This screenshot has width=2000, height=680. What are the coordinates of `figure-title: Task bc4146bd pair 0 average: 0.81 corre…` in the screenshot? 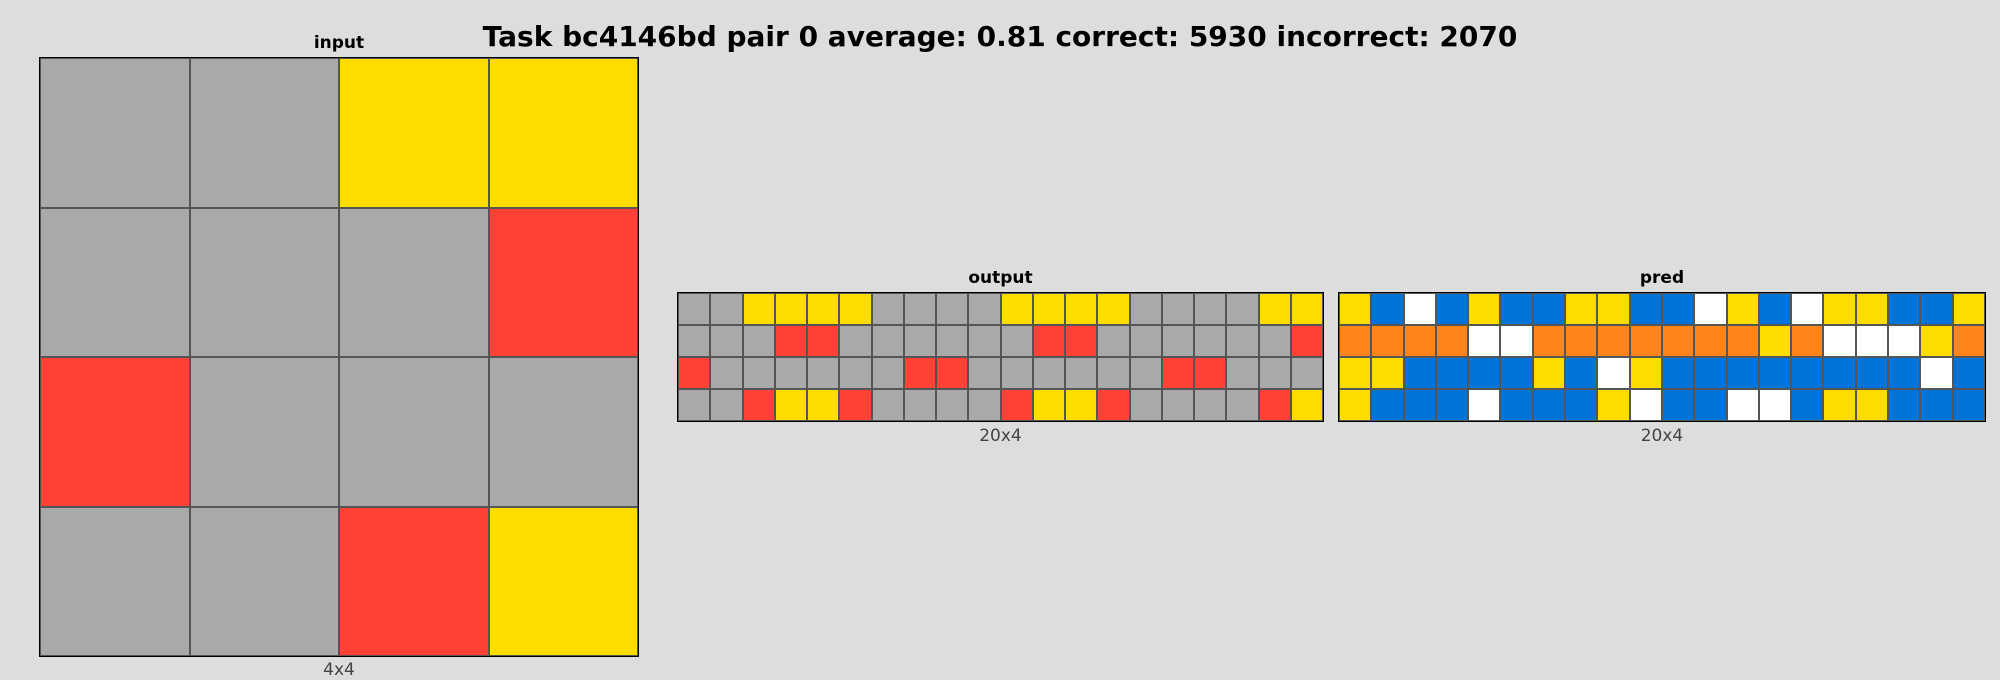 It's located at (1000, 36).